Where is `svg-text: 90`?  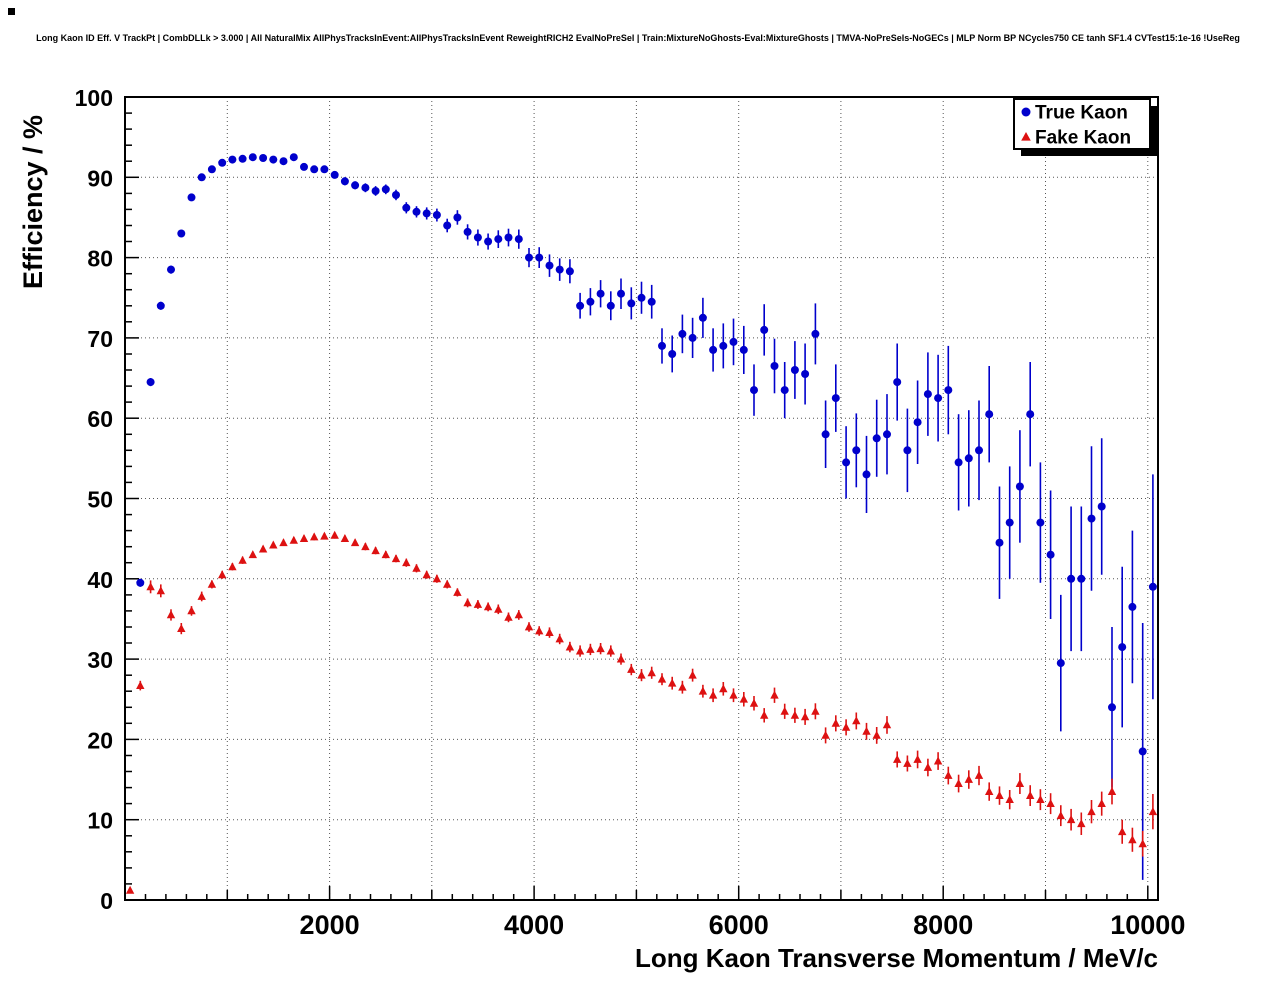
svg-text: 90 is located at coordinates (100, 178).